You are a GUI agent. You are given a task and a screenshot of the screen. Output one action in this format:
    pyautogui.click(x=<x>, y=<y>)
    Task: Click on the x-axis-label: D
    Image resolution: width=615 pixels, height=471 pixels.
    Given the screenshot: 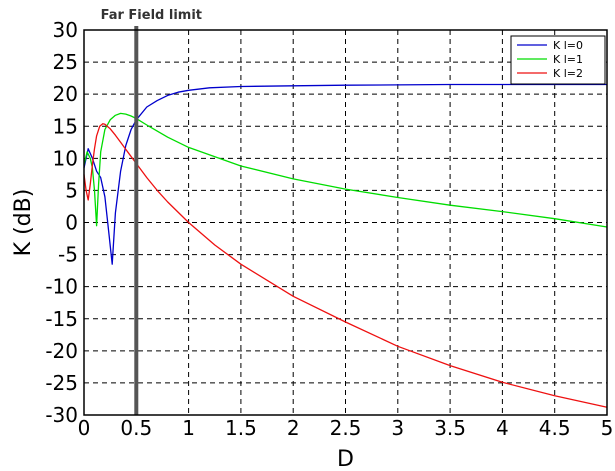 What is the action you would take?
    pyautogui.click(x=345, y=459)
    